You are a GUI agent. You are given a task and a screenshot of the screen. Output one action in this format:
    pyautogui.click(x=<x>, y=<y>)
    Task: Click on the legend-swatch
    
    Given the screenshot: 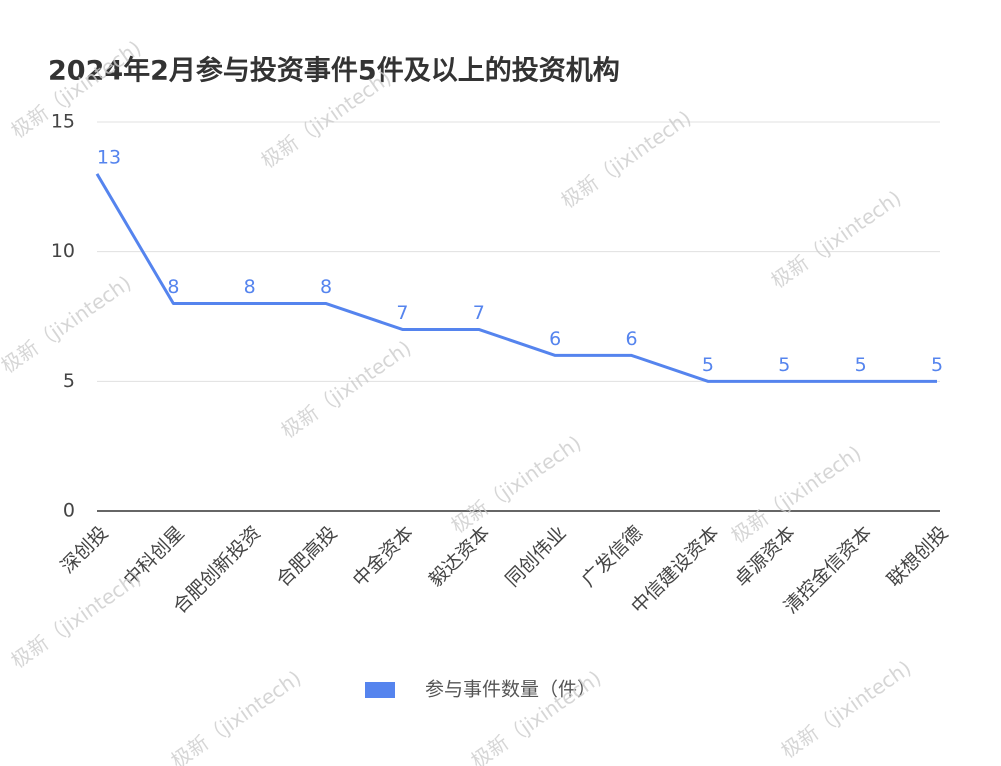 What is the action you would take?
    pyautogui.click(x=380, y=690)
    